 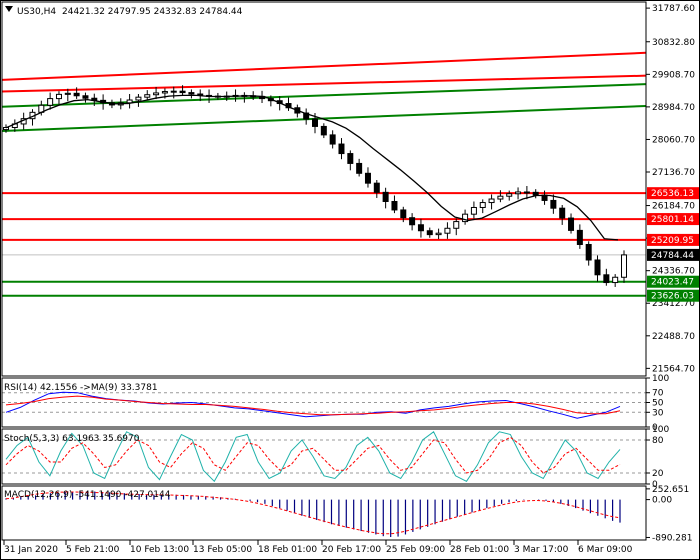 What do you see at coordinates (351, 550) in the screenshot?
I see `time-tick-label: 20 Feb 17:00` at bounding box center [351, 550].